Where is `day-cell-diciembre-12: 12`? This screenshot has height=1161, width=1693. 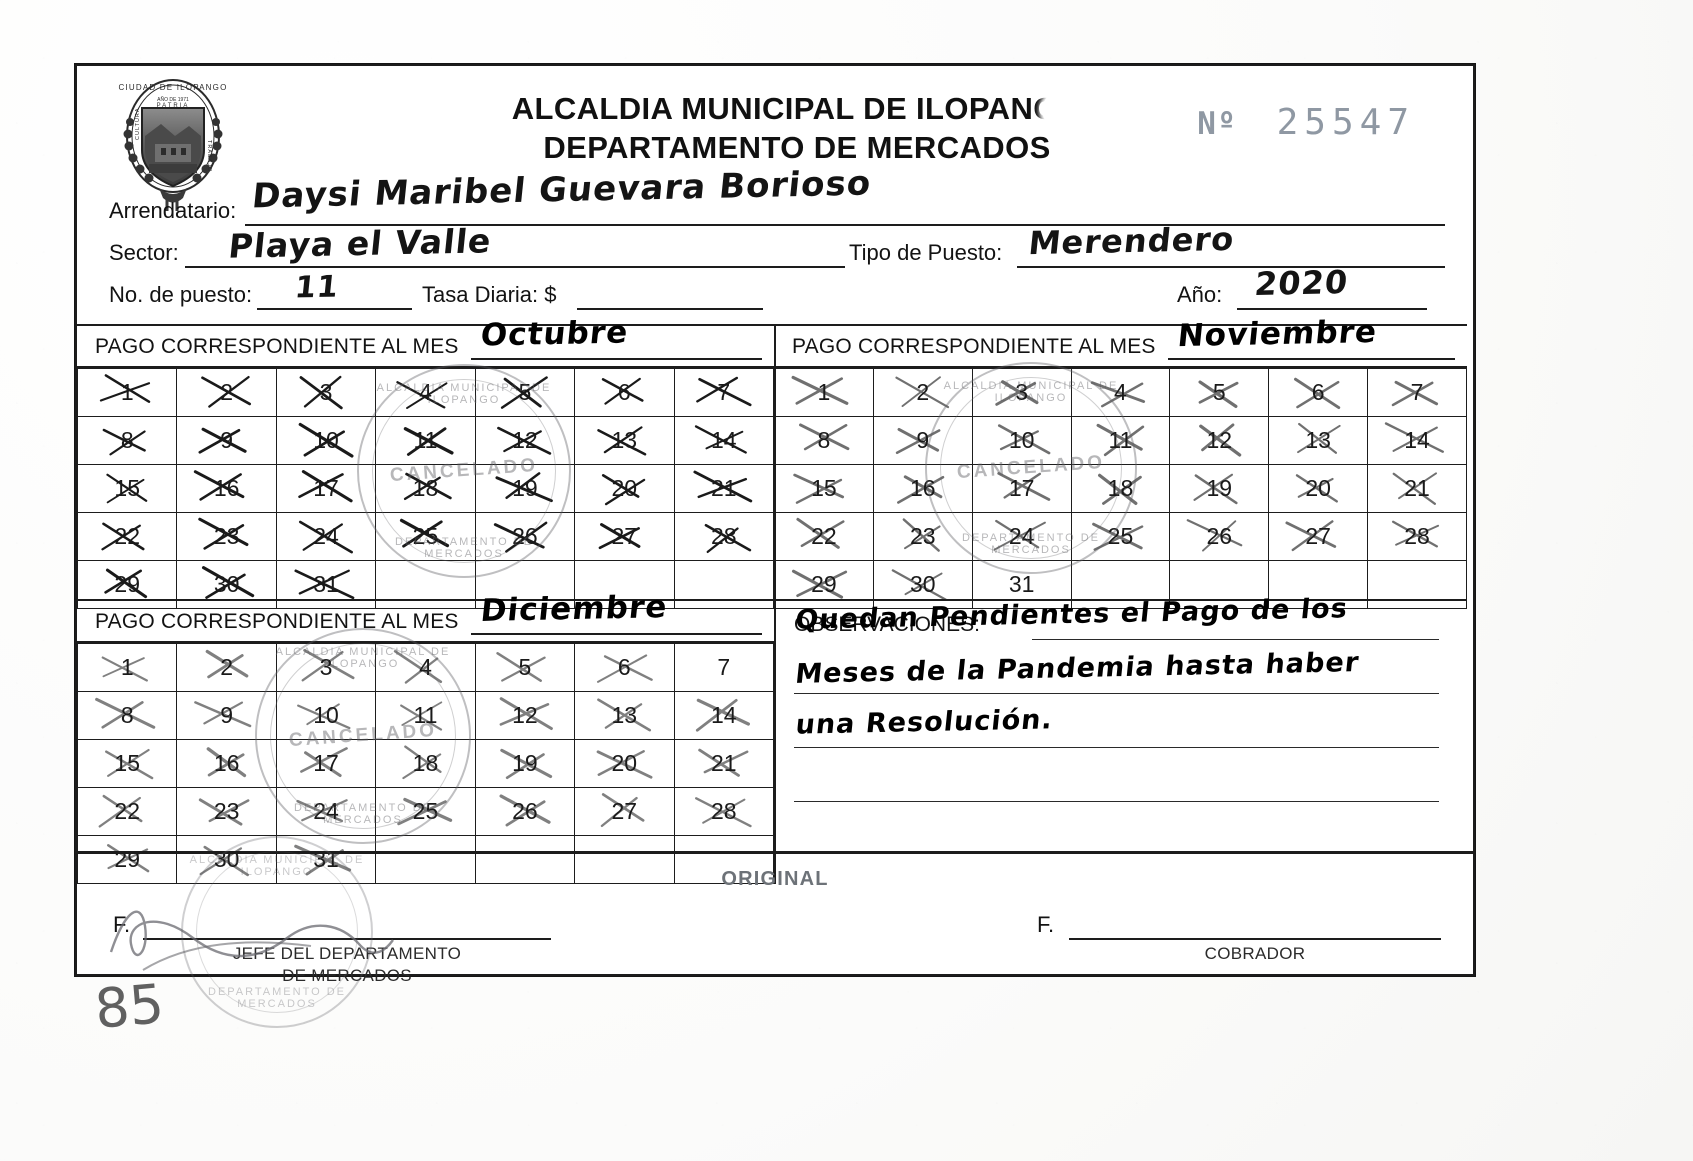
day-cell-diciembre-12: 12 is located at coordinates (525, 715).